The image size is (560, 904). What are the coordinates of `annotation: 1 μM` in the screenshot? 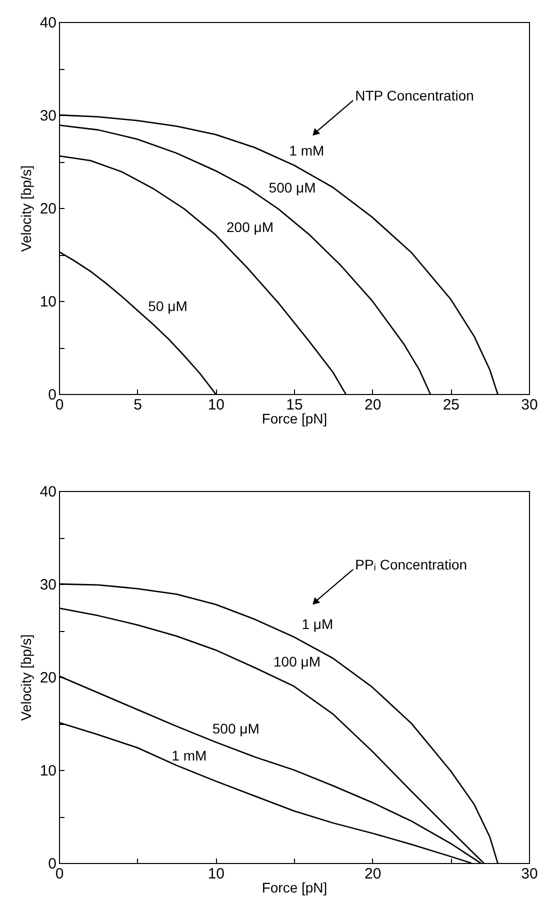 It's located at (318, 624).